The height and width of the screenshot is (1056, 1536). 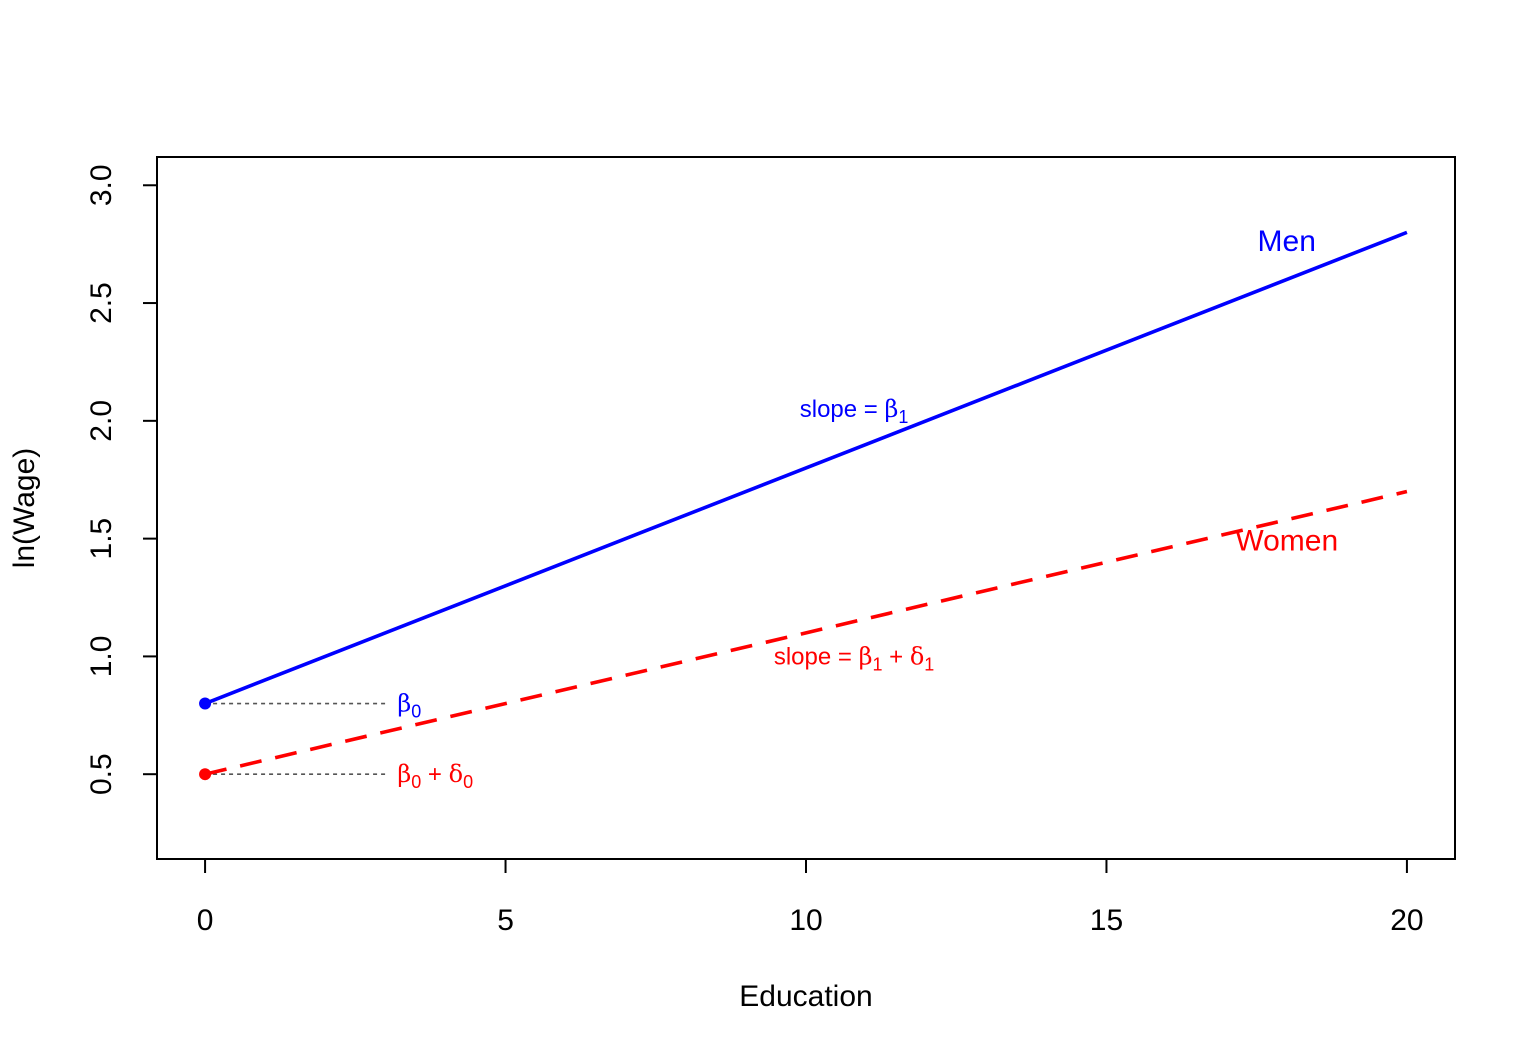 What do you see at coordinates (854, 658) in the screenshot?
I see `annotation-slope-women: slope = β1 + δ1` at bounding box center [854, 658].